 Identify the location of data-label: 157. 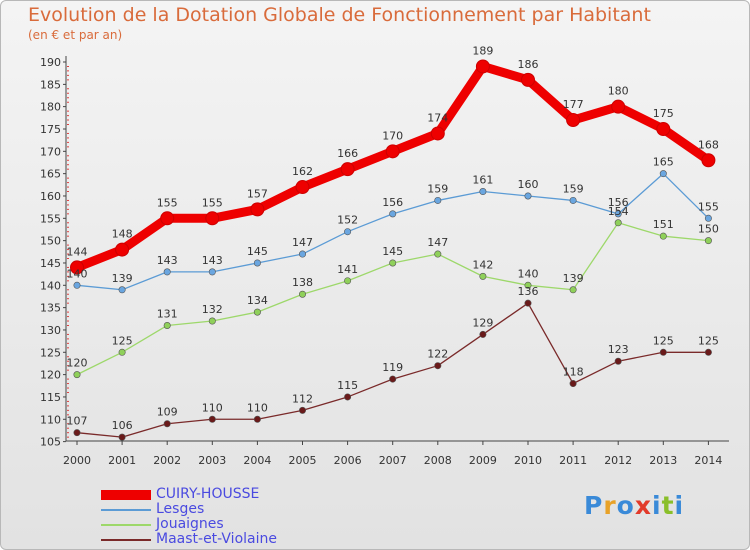
(257, 193).